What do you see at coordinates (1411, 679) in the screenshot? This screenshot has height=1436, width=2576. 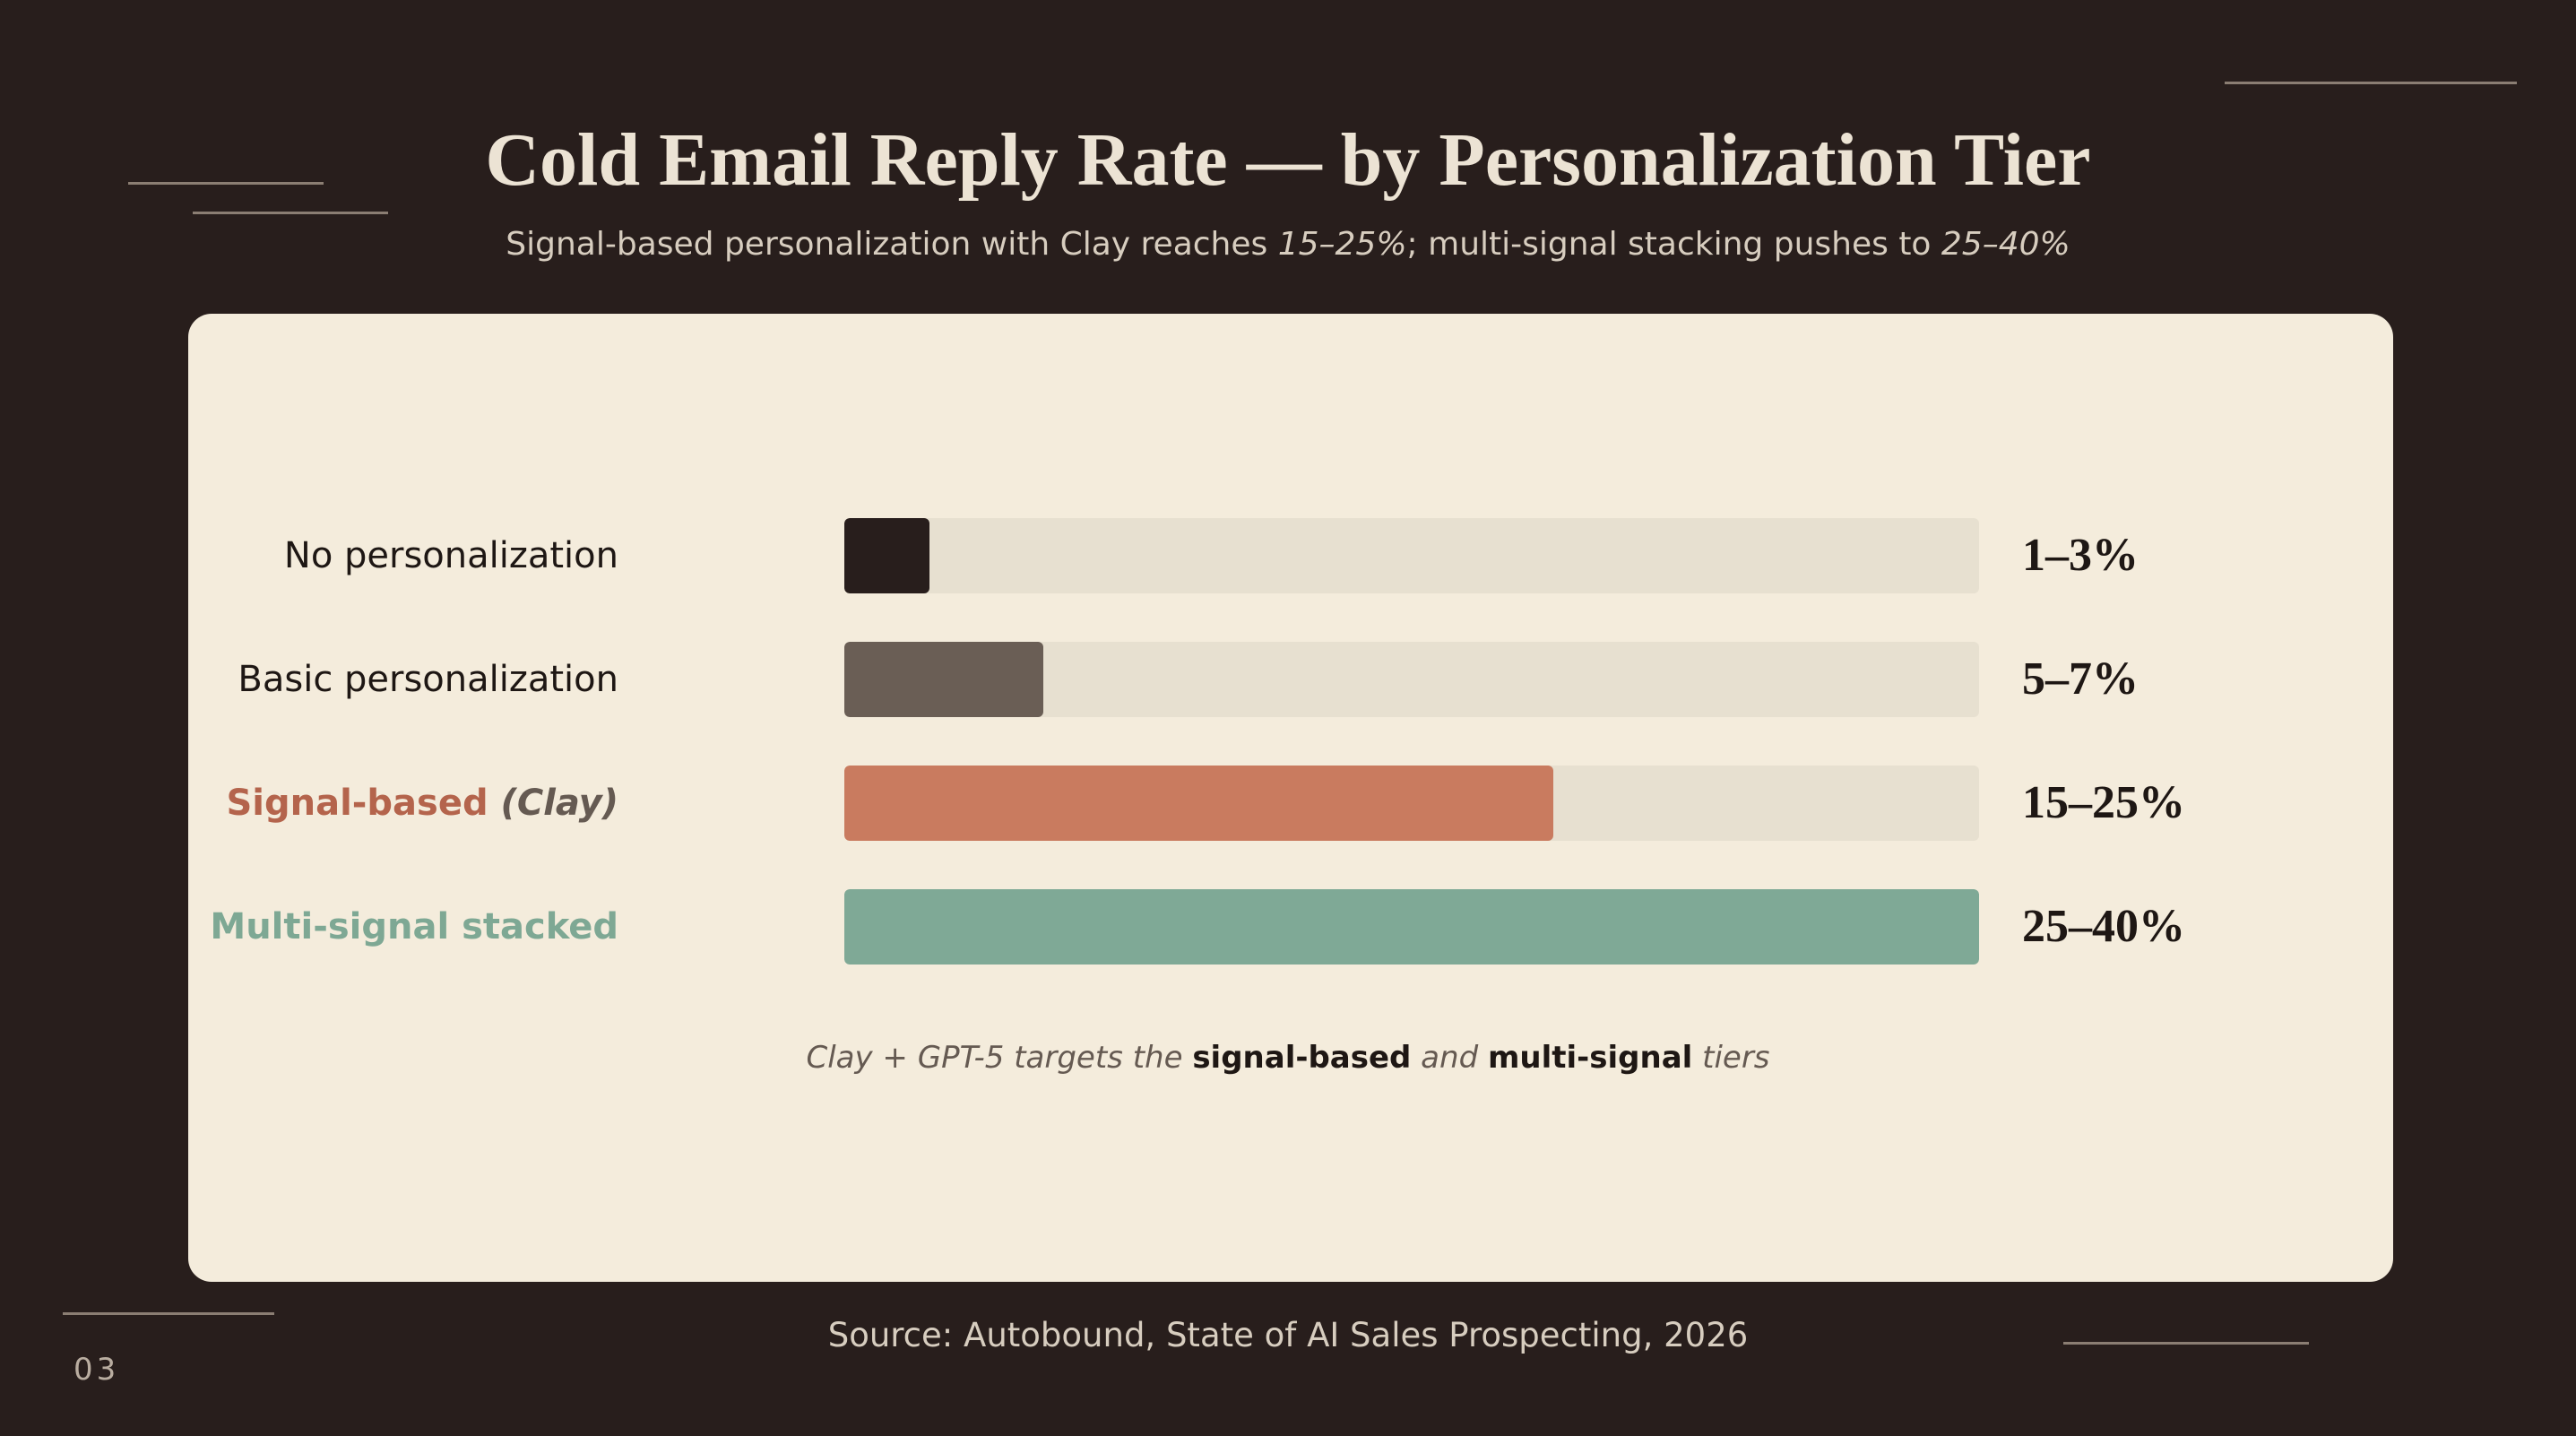 I see `bar-track-basic-personalization` at bounding box center [1411, 679].